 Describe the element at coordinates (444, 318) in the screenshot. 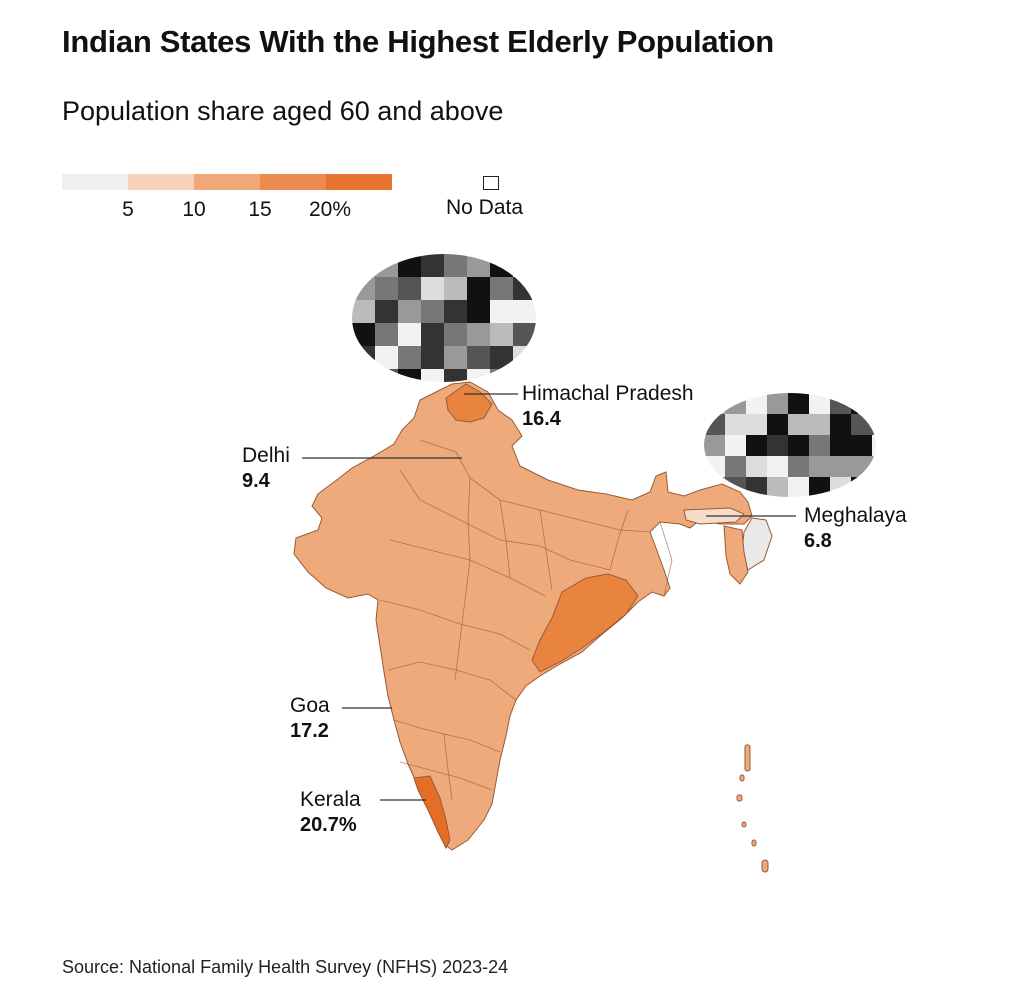

I see `pixelated-patch-north` at that location.